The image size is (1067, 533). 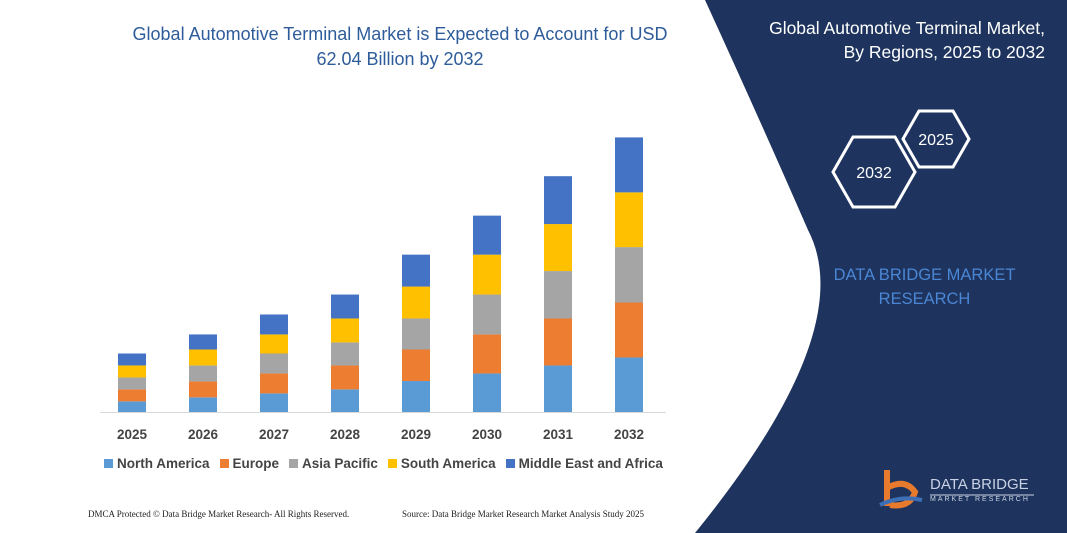 What do you see at coordinates (132, 395) in the screenshot?
I see `bar-segment-europe-2025` at bounding box center [132, 395].